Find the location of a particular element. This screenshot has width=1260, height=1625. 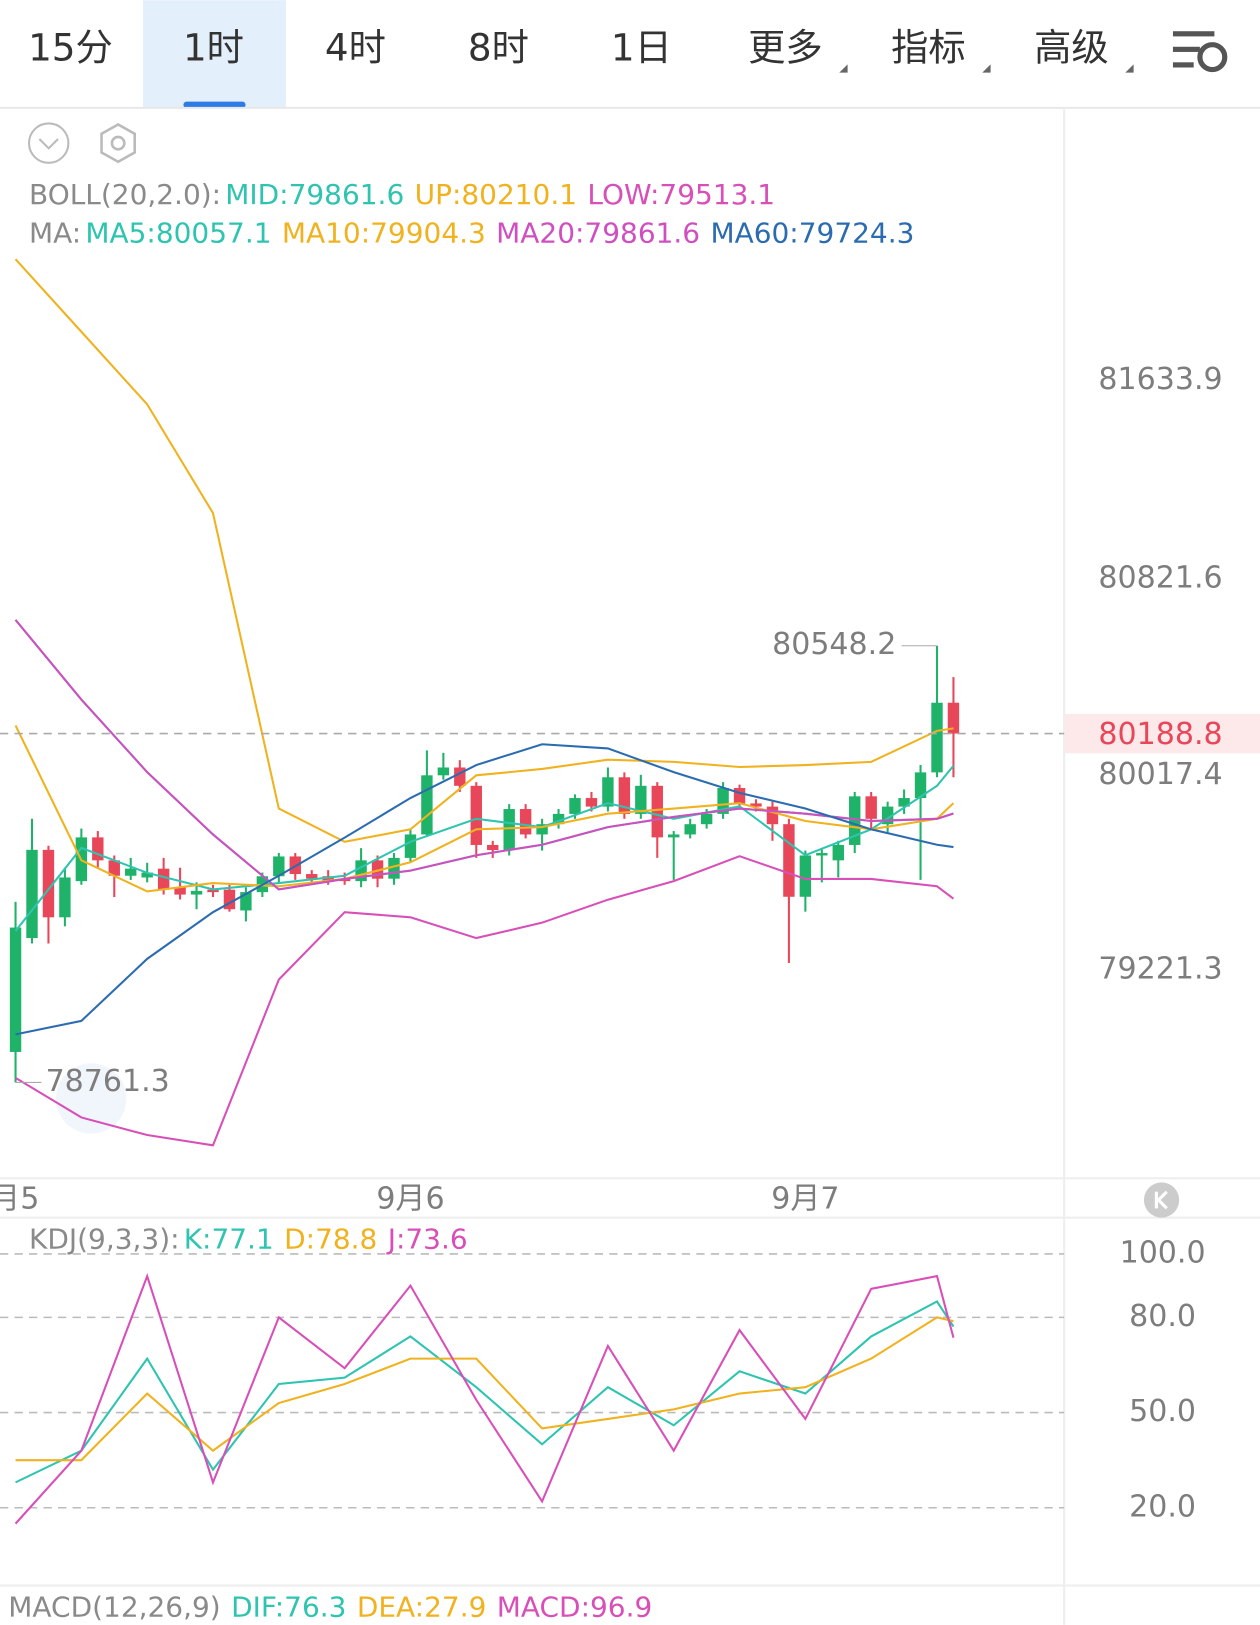

chart-title: KDJ(9,3,3): is located at coordinates (104, 1238).